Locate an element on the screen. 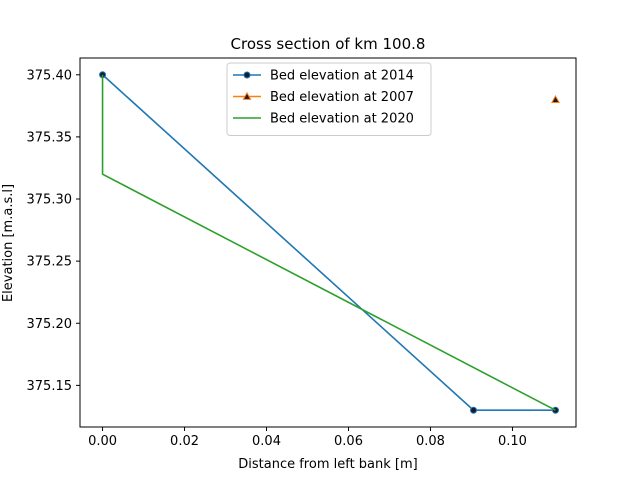  y-tick-label: 375.25 is located at coordinates (50, 262).